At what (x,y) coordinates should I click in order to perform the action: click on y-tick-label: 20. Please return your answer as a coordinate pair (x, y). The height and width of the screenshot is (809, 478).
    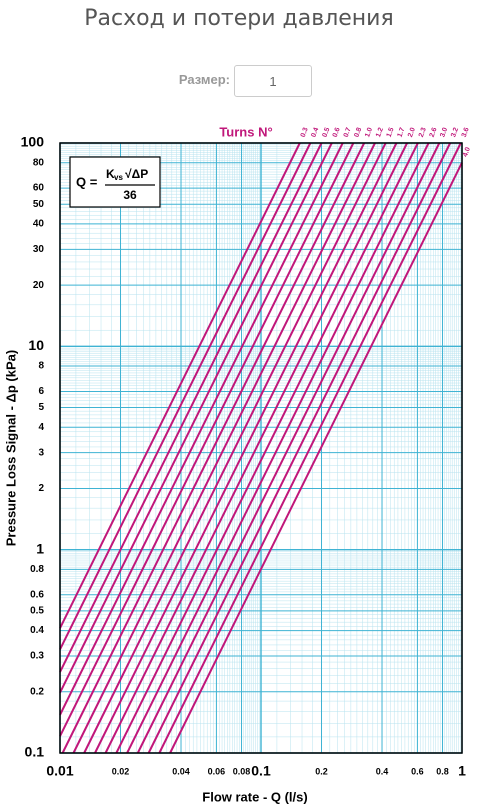
    Looking at the image, I should click on (39, 285).